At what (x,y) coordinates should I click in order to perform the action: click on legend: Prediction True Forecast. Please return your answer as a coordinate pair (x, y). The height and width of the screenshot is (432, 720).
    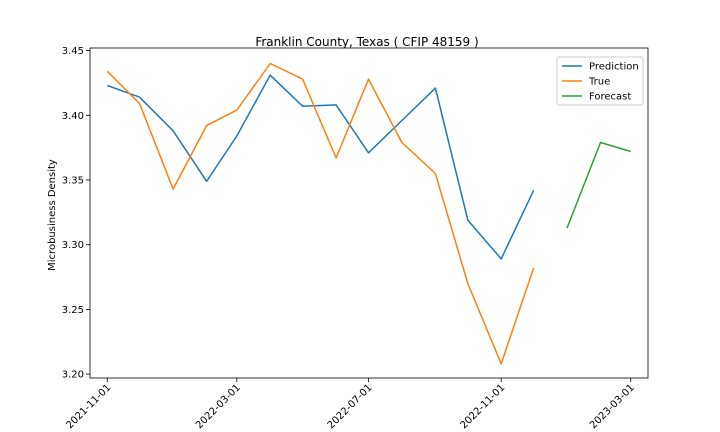
    Looking at the image, I should click on (600, 81).